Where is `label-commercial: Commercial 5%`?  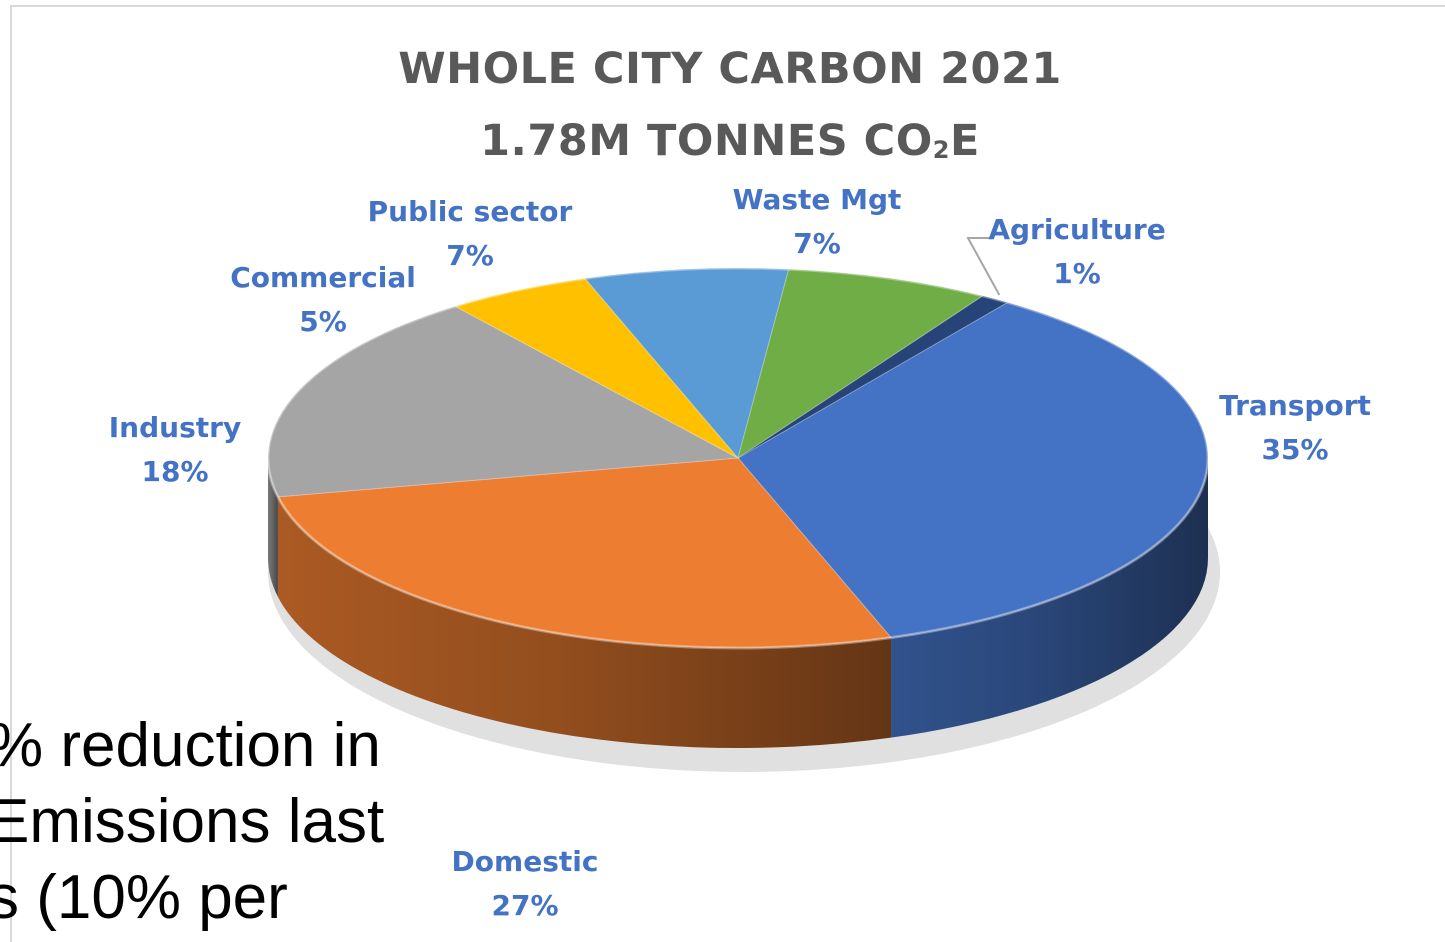 label-commercial: Commercial 5% is located at coordinates (323, 299).